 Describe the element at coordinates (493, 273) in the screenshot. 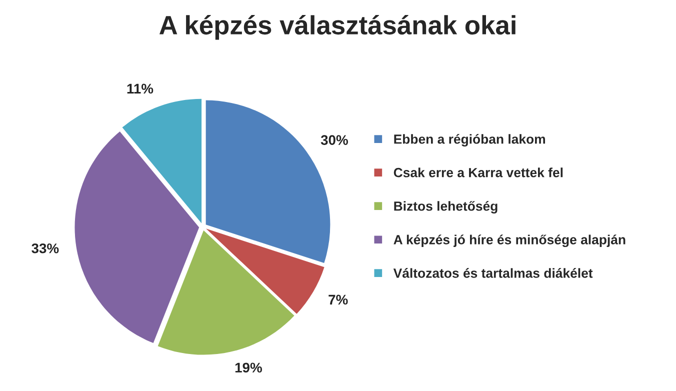

I see `legend-label: Változatos és tartalmas diákélet` at that location.